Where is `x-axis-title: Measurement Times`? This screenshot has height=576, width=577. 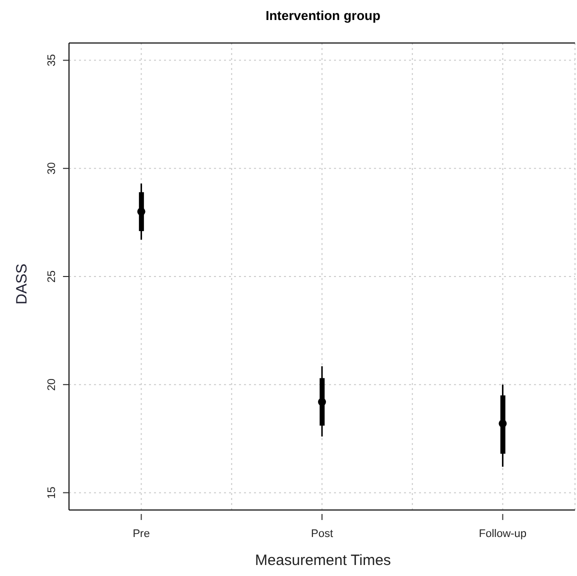 x-axis-title: Measurement Times is located at coordinates (323, 560).